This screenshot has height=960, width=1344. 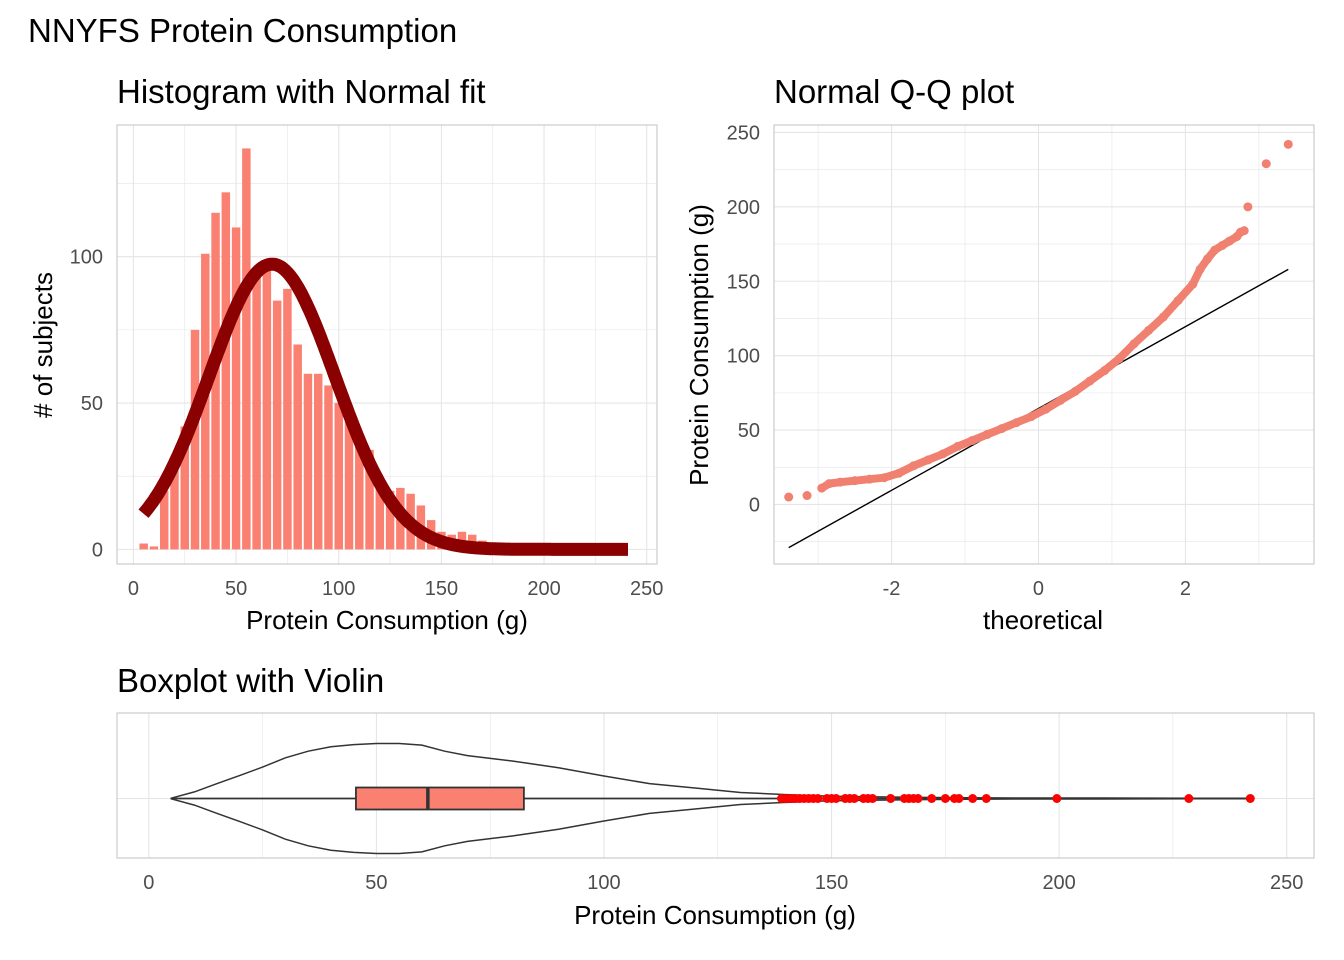 I want to click on qq-y-tick-label: 150, so click(x=743, y=282).